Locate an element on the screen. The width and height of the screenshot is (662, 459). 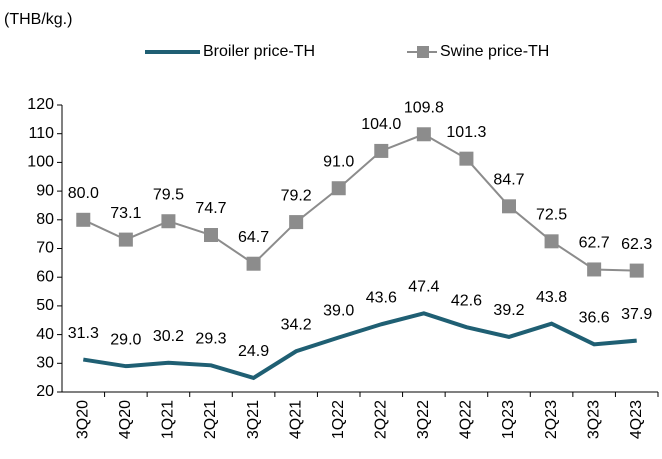
data-label: 72.5 is located at coordinates (551, 215).